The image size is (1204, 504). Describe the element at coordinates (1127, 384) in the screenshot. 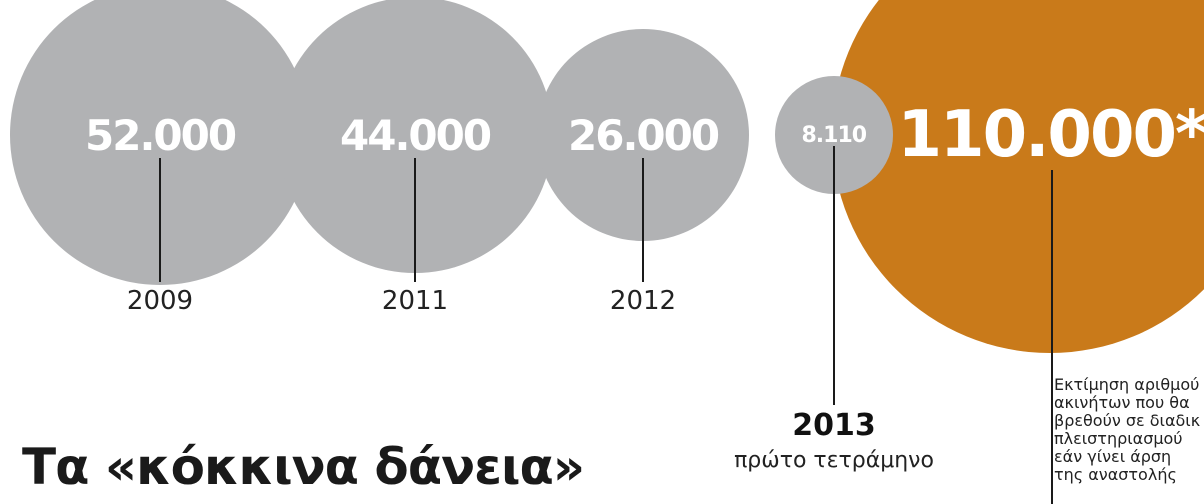

I see `note-line: Εκτίμηση αριθμού` at that location.